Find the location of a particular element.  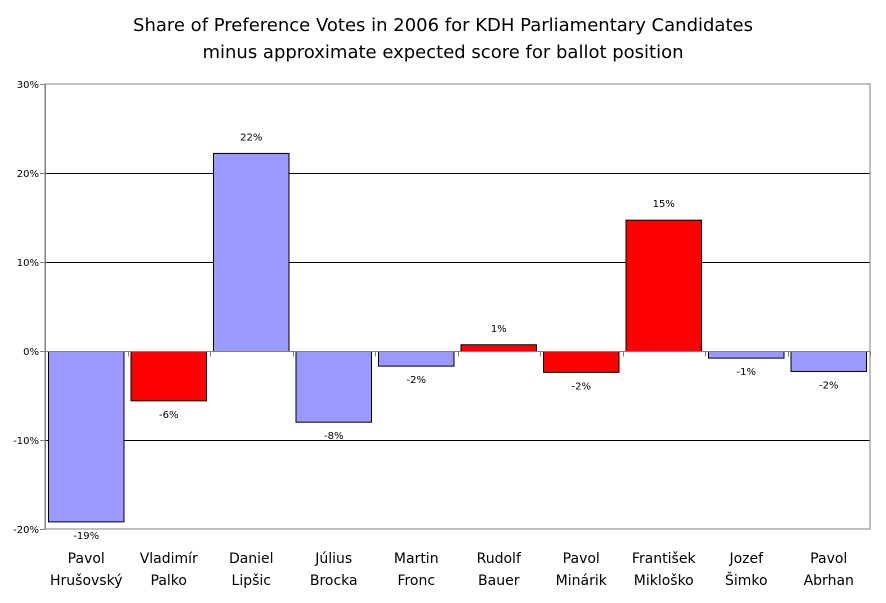

category-label-9-1: Abrhan is located at coordinates (829, 581).